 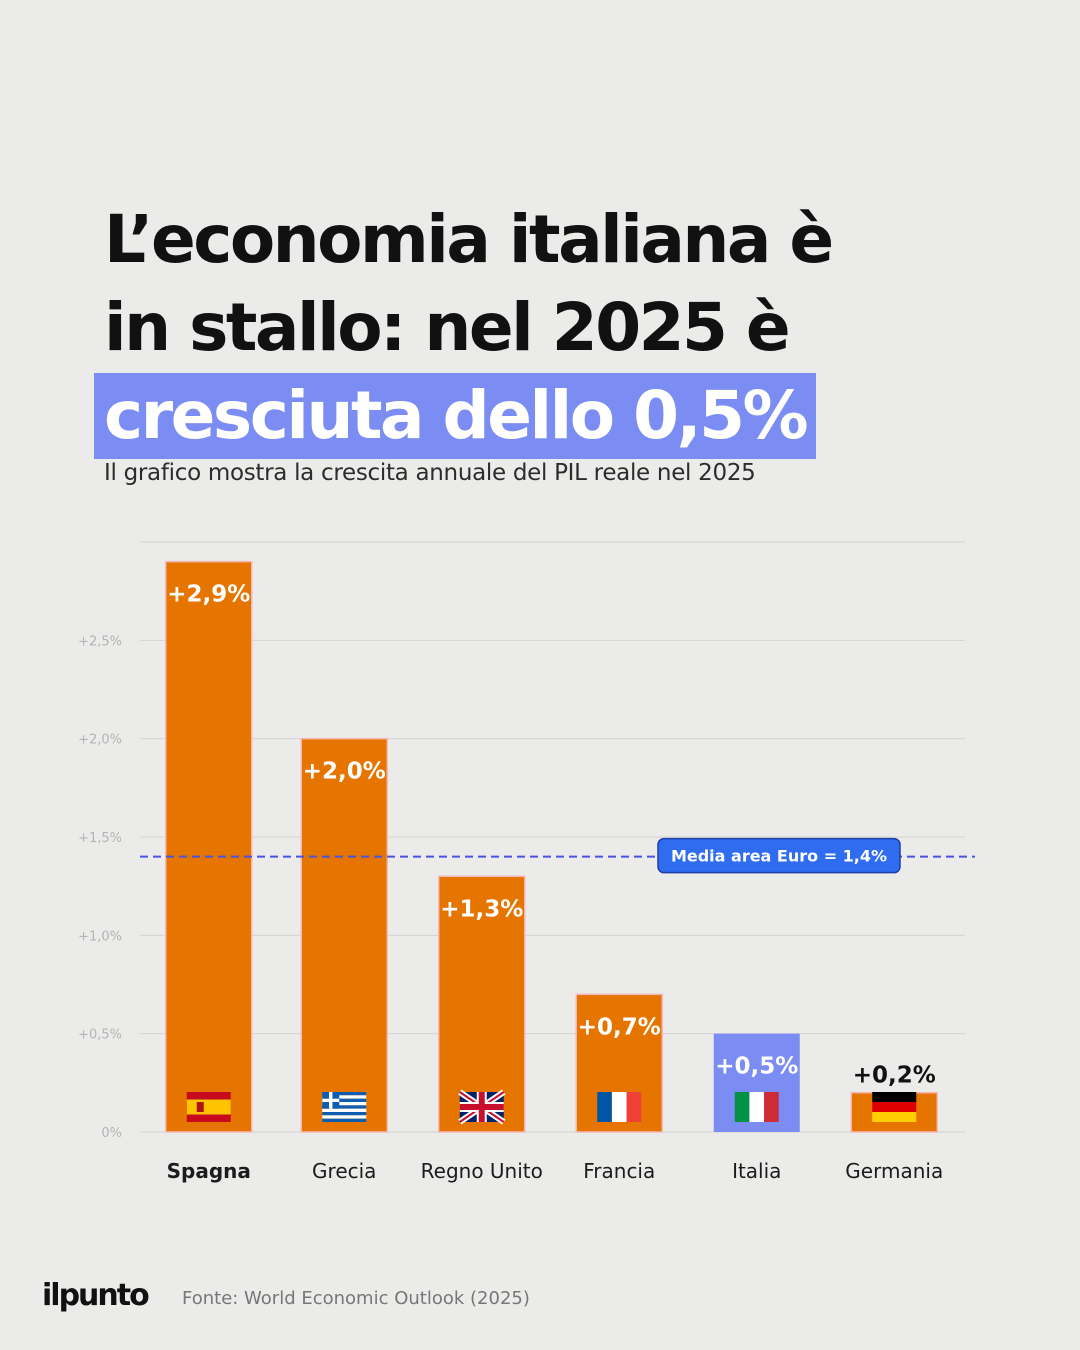 What do you see at coordinates (111, 1133) in the screenshot?
I see `y-tick-label: 0%` at bounding box center [111, 1133].